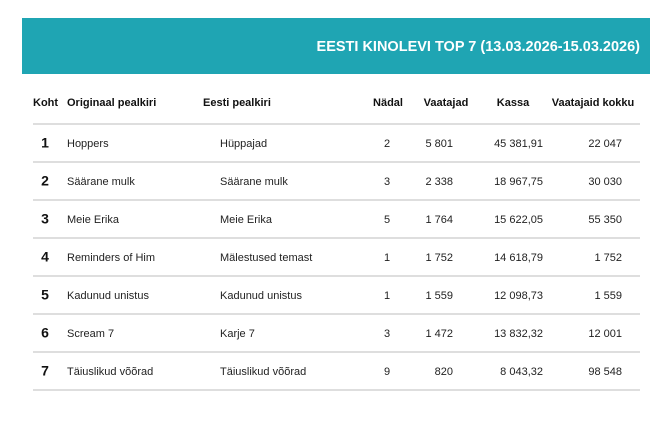  I want to click on rank: 5, so click(45, 295).